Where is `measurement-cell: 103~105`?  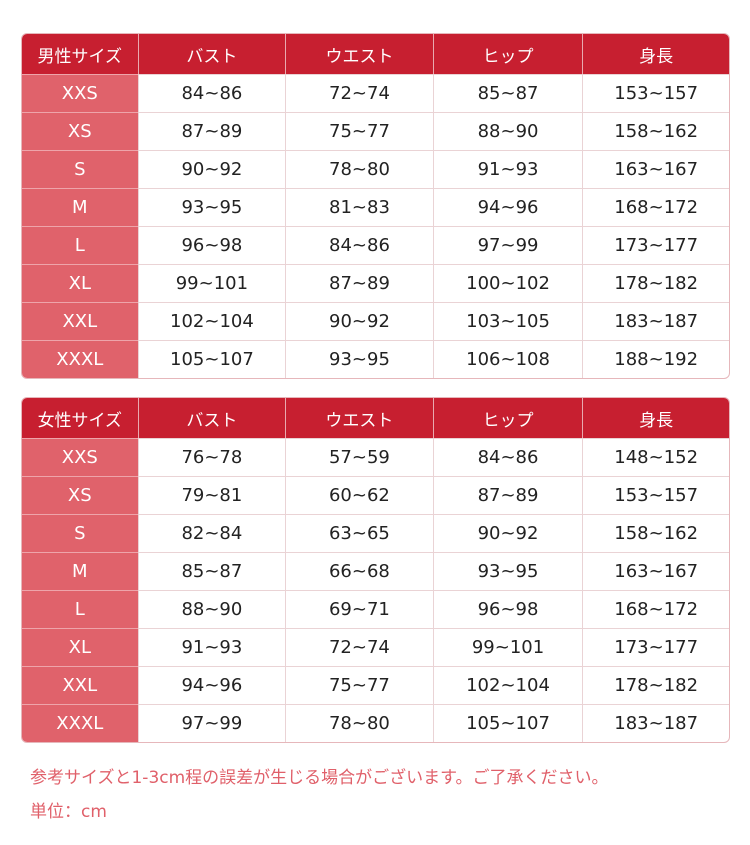 measurement-cell: 103~105 is located at coordinates (507, 321).